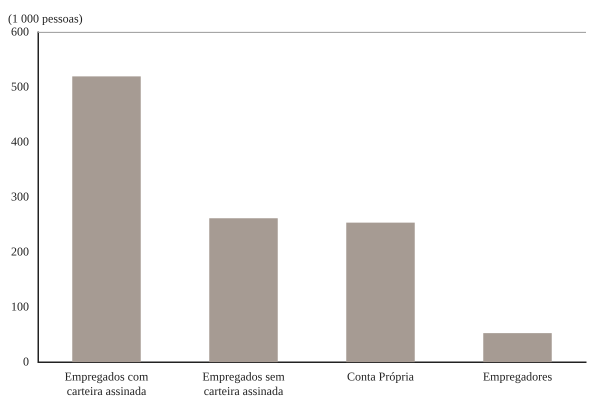 The width and height of the screenshot is (600, 415). What do you see at coordinates (20, 251) in the screenshot?
I see `y-tick-label: 200` at bounding box center [20, 251].